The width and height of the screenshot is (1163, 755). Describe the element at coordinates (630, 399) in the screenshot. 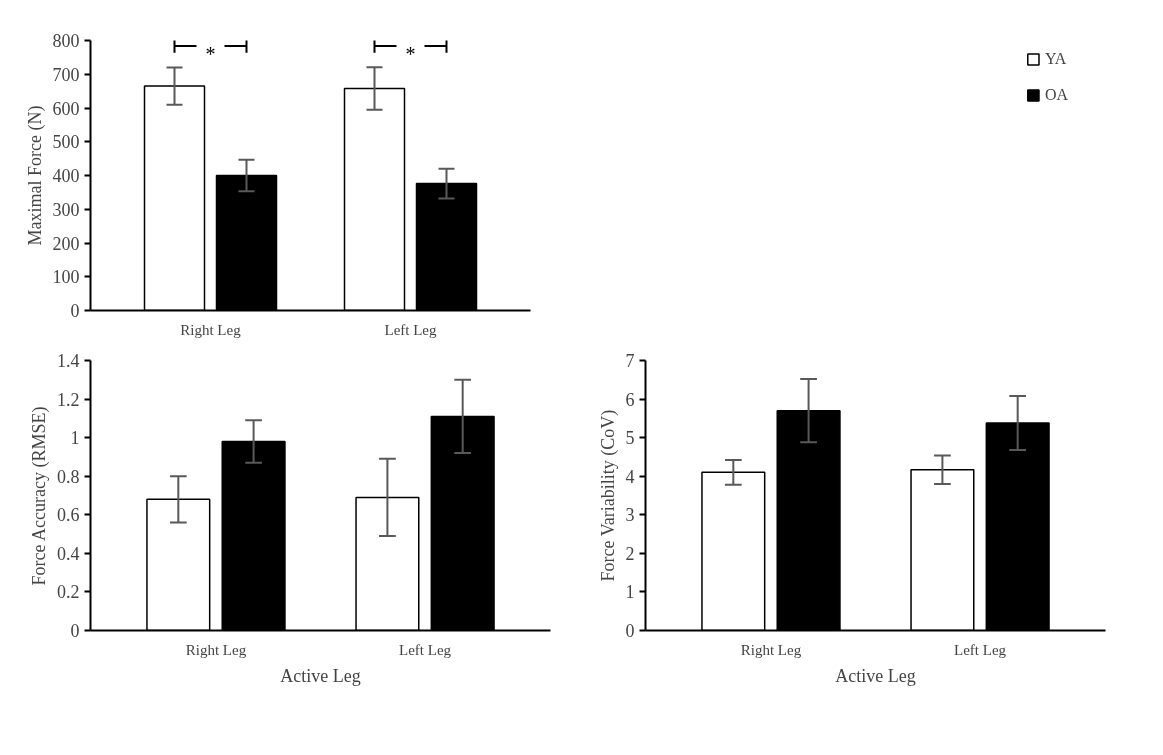

I see `y-tick-label: 6` at that location.